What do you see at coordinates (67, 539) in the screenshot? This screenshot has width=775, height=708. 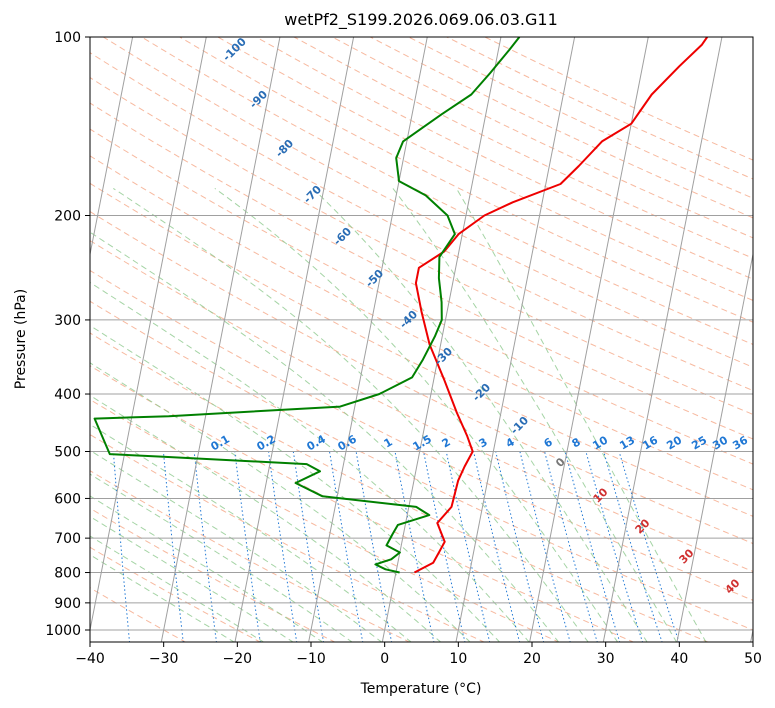 I see `y-tick-label: 700` at bounding box center [67, 539].